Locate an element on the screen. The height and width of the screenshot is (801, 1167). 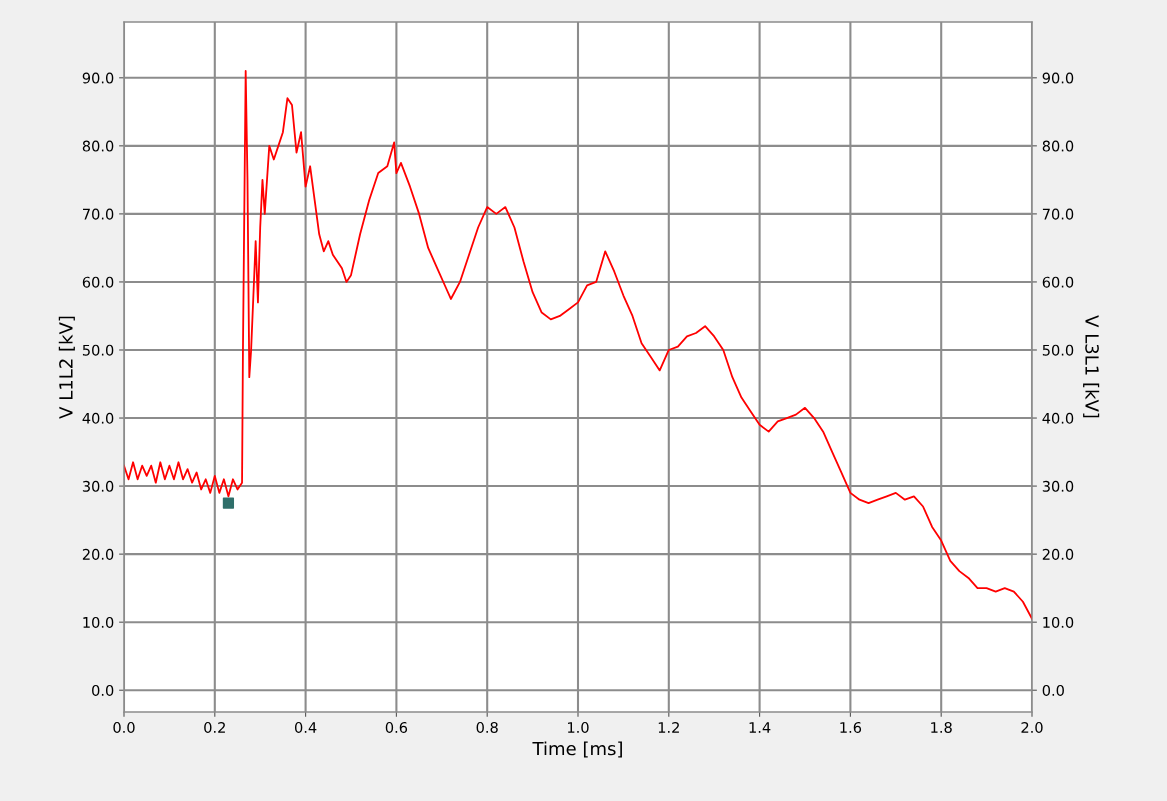
x-tick-label: 1.6 is located at coordinates (851, 727).